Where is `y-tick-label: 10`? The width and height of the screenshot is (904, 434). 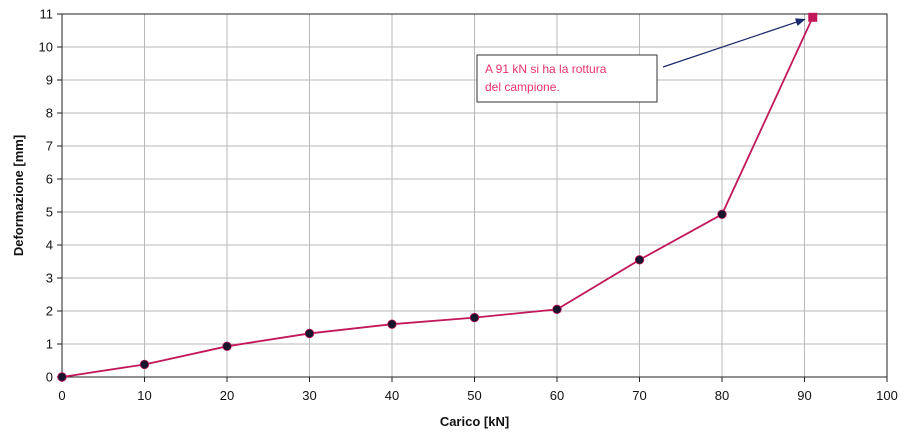
y-tick-label: 10 is located at coordinates (46, 47).